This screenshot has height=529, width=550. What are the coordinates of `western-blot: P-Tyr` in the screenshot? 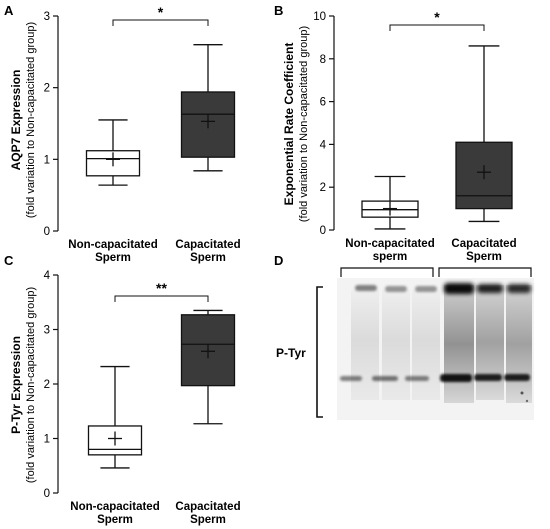 It's located at (405, 343).